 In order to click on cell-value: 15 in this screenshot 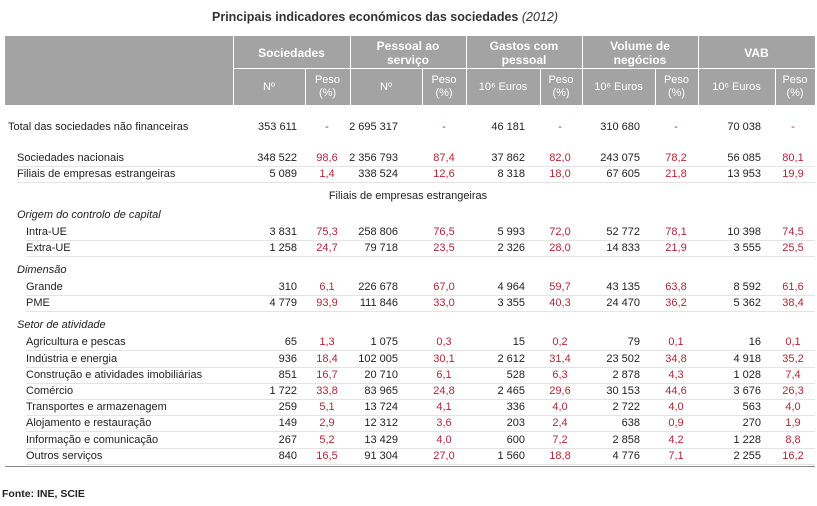, I will do `click(518, 342)`.